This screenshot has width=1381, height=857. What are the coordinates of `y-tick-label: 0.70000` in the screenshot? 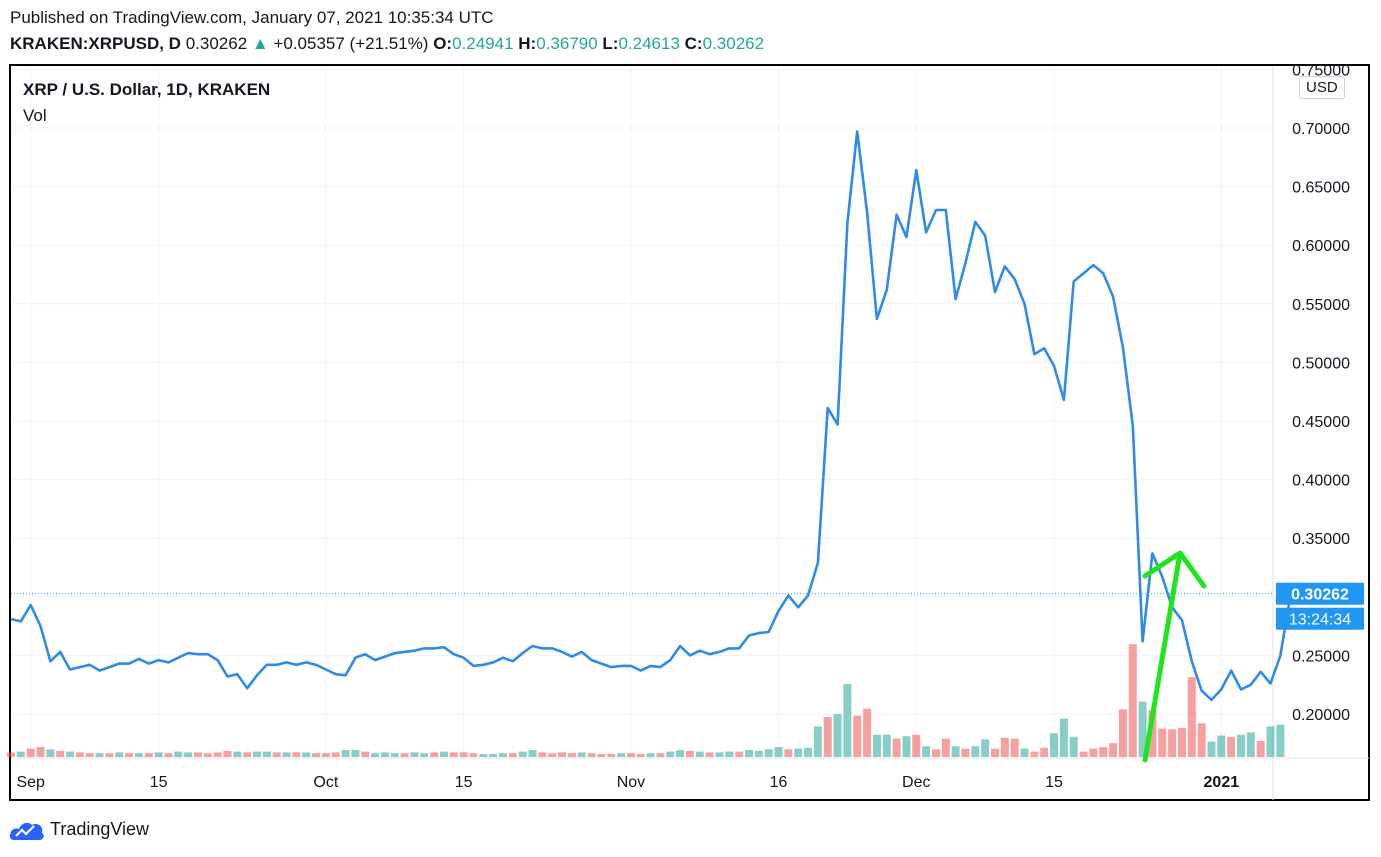 It's located at (1321, 129).